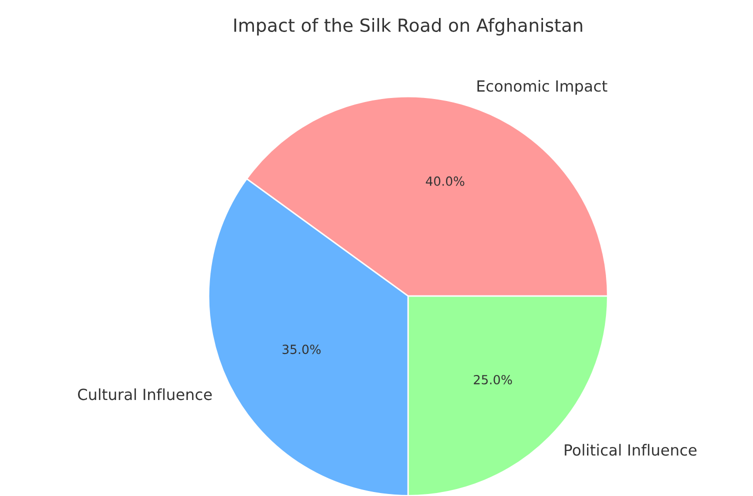 The image size is (753, 496). I want to click on slice-label: Political Influence, so click(630, 450).